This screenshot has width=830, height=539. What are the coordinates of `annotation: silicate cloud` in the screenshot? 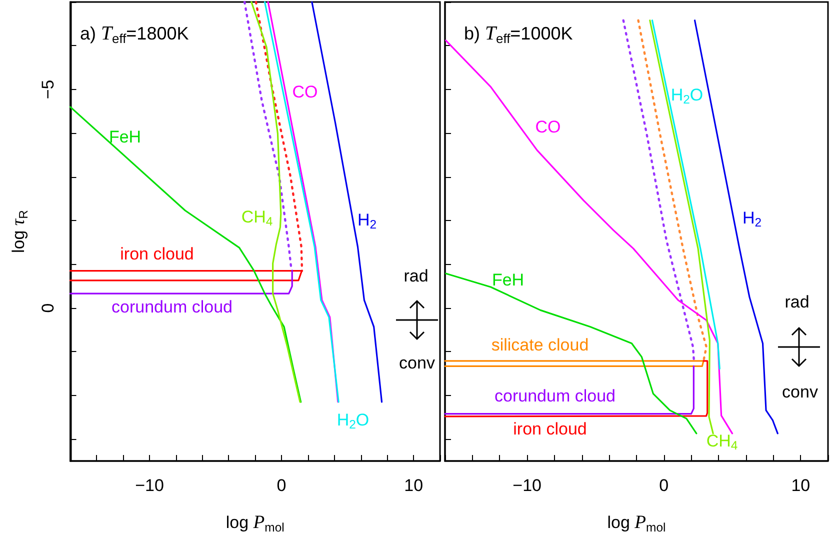 It's located at (540, 345).